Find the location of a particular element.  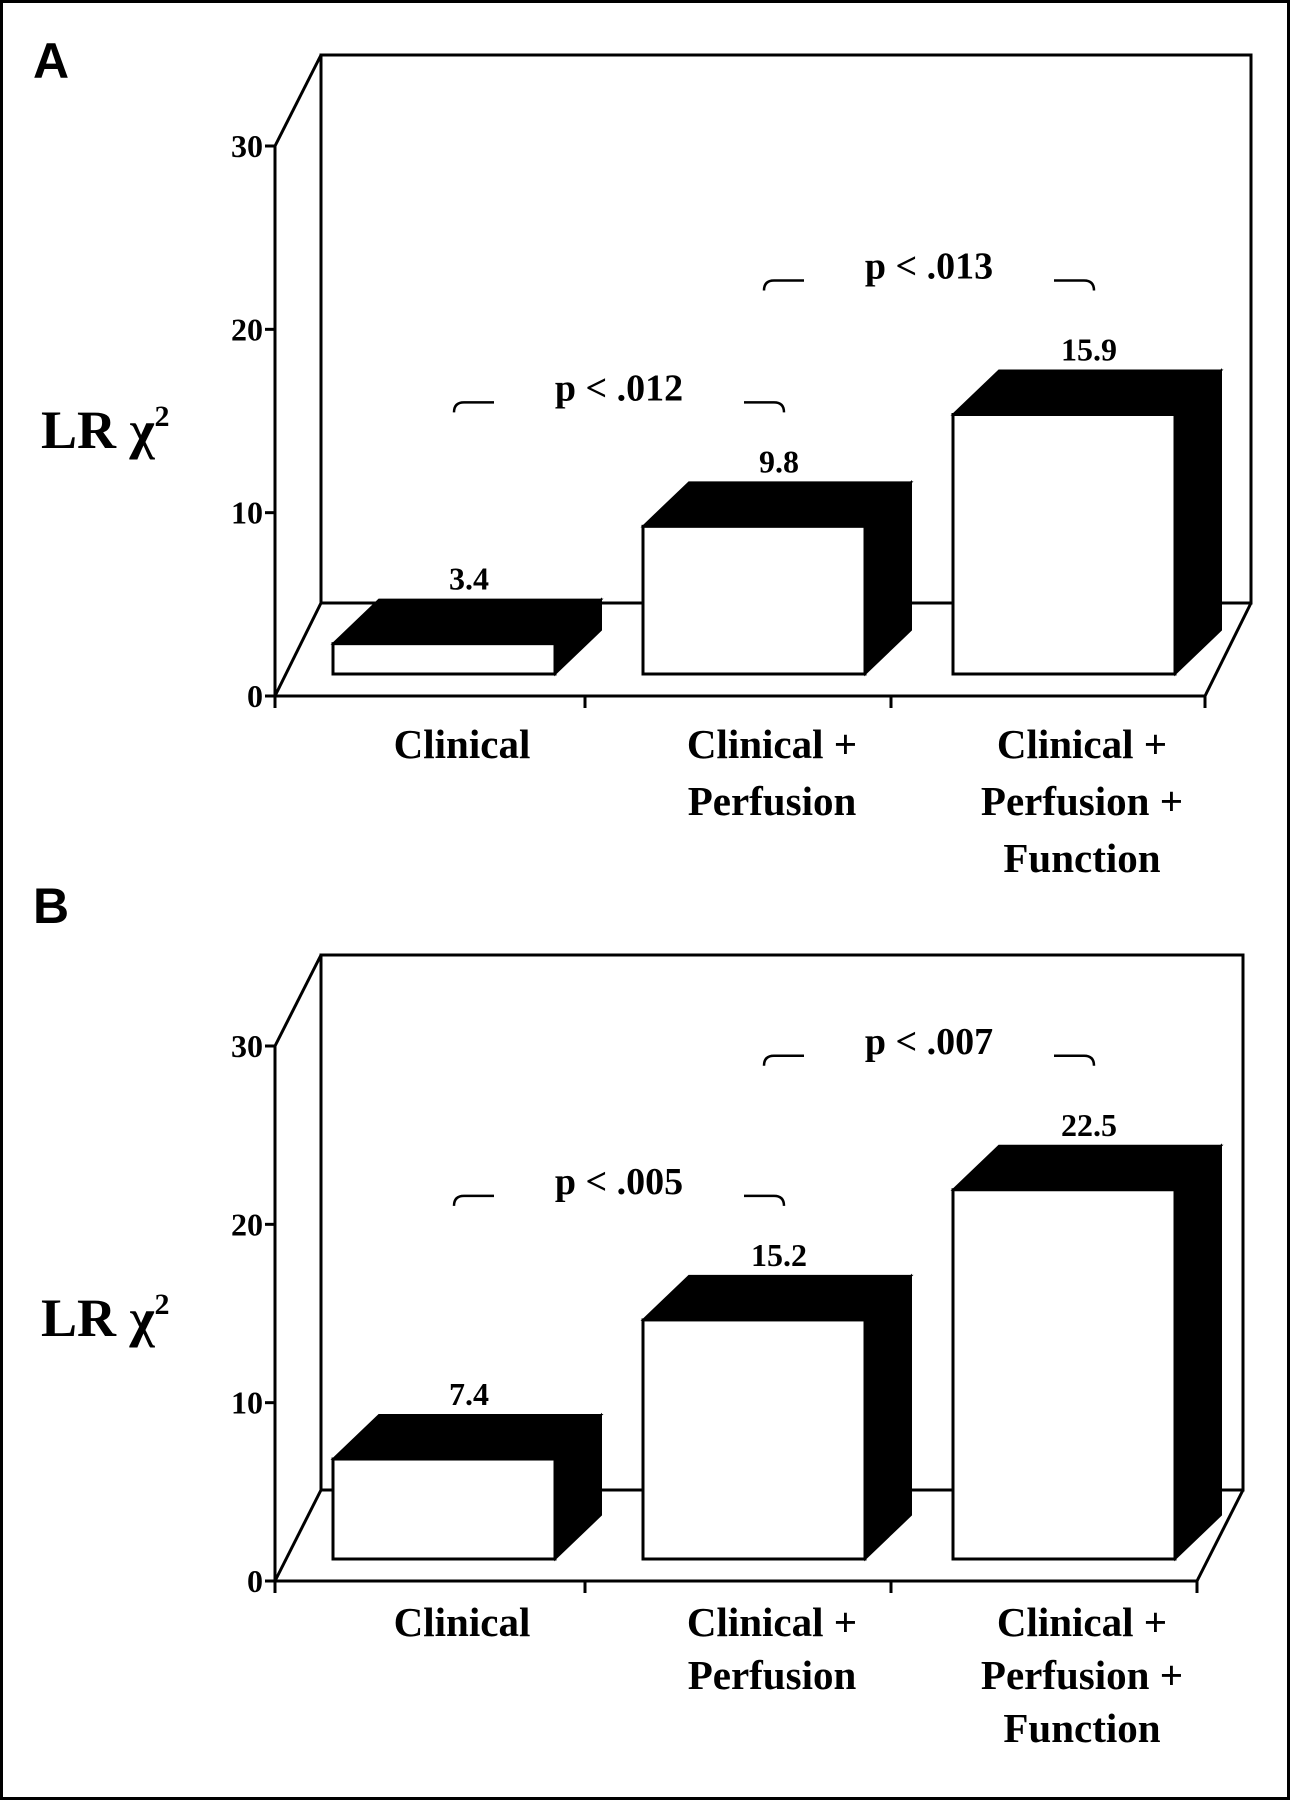

panel-letter: B is located at coordinates (51, 906).